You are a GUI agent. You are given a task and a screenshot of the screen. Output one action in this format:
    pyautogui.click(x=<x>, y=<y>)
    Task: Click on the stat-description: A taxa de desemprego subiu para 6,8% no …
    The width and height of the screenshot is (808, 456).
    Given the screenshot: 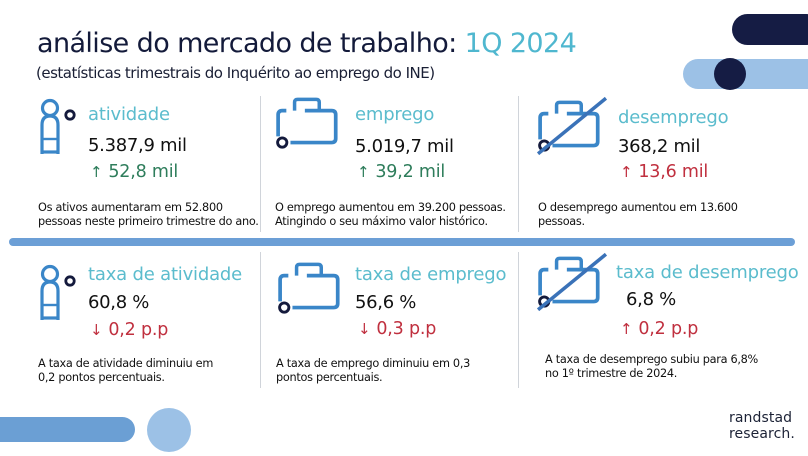 What is the action you would take?
    pyautogui.click(x=651, y=367)
    